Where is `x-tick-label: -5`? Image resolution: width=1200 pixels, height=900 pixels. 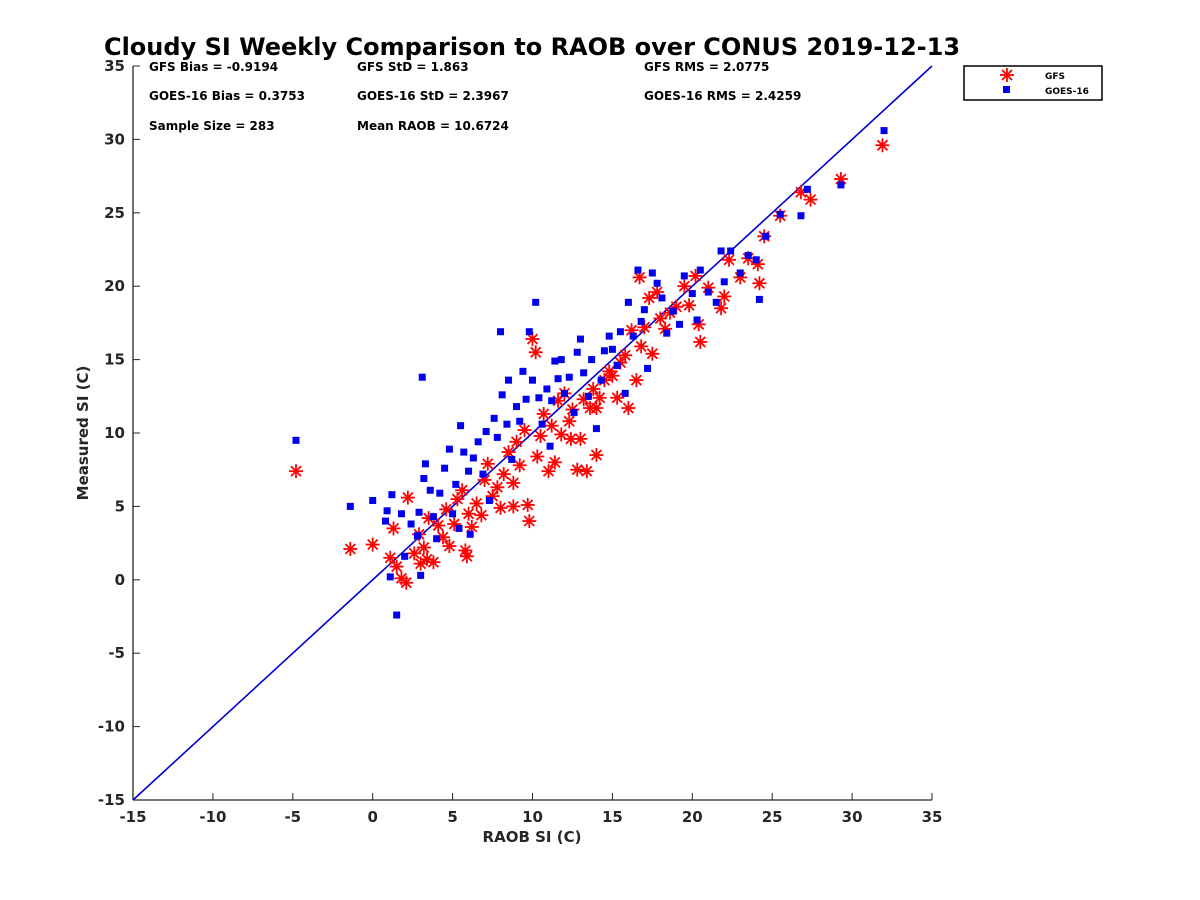
x-tick-label: -5 is located at coordinates (292, 817).